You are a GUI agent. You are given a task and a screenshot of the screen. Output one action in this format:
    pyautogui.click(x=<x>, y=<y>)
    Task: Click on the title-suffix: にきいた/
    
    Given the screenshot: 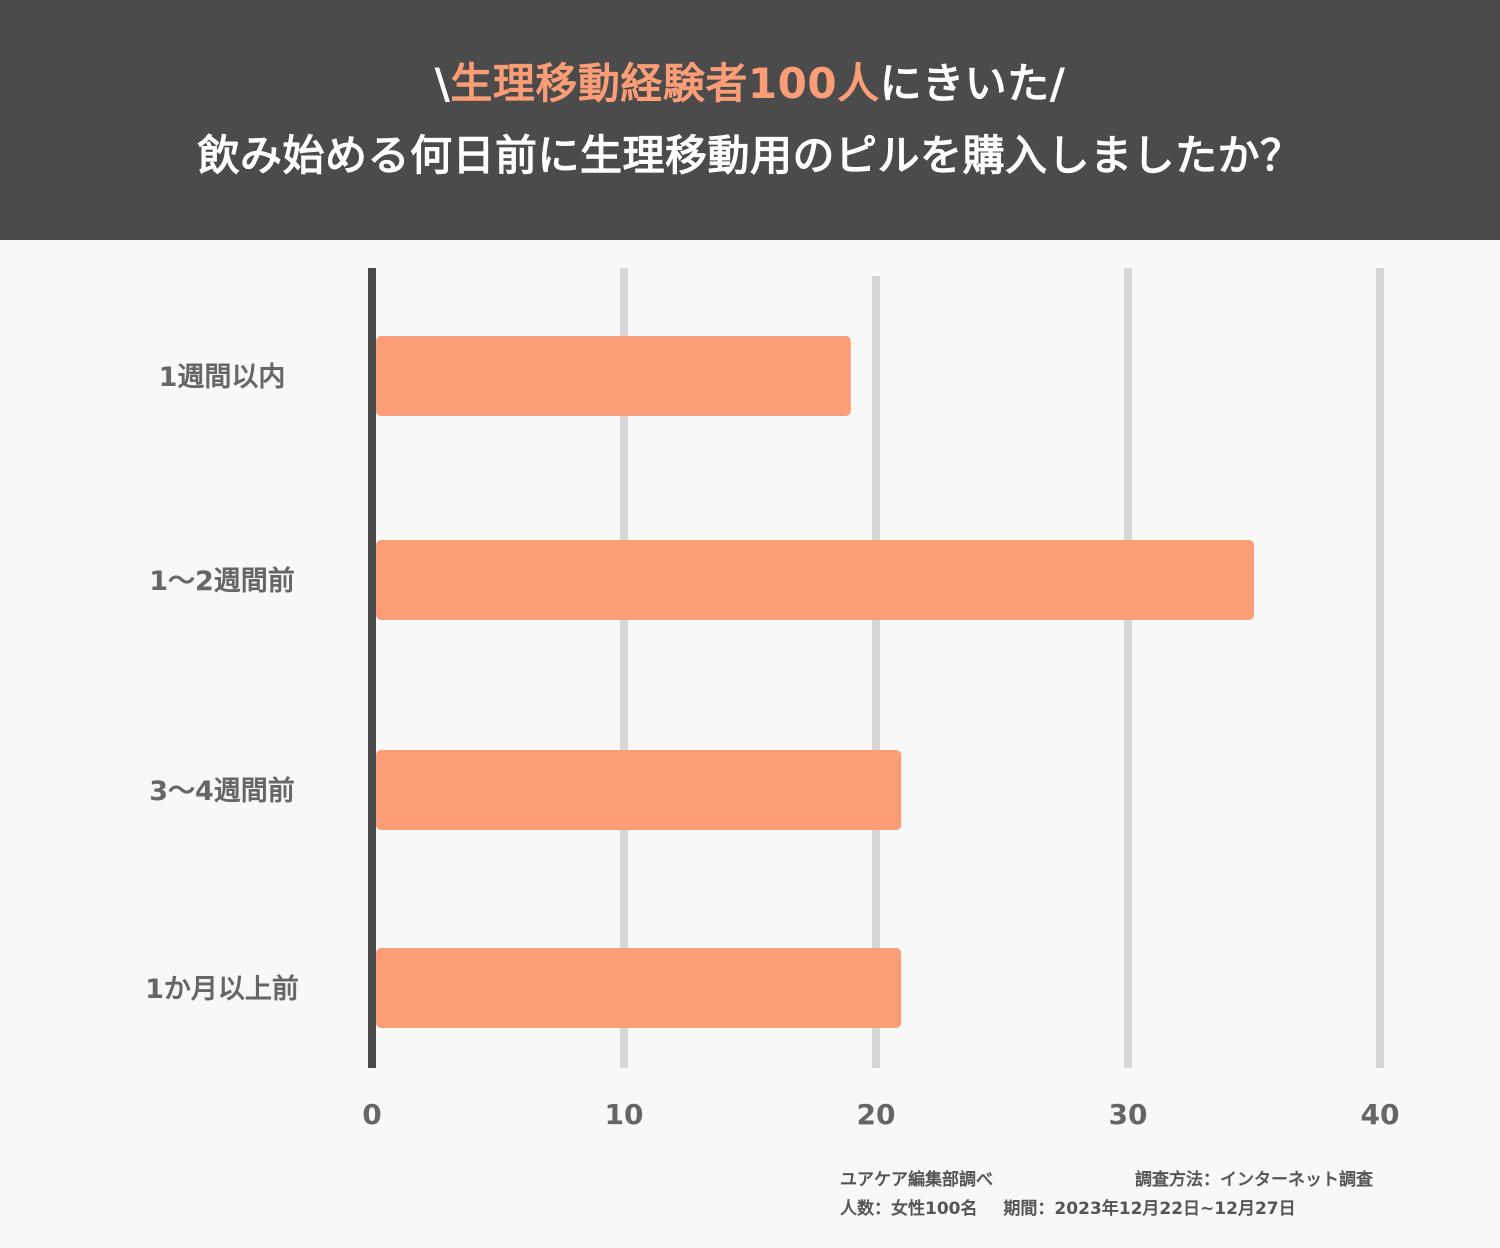 What is the action you would take?
    pyautogui.click(x=972, y=83)
    